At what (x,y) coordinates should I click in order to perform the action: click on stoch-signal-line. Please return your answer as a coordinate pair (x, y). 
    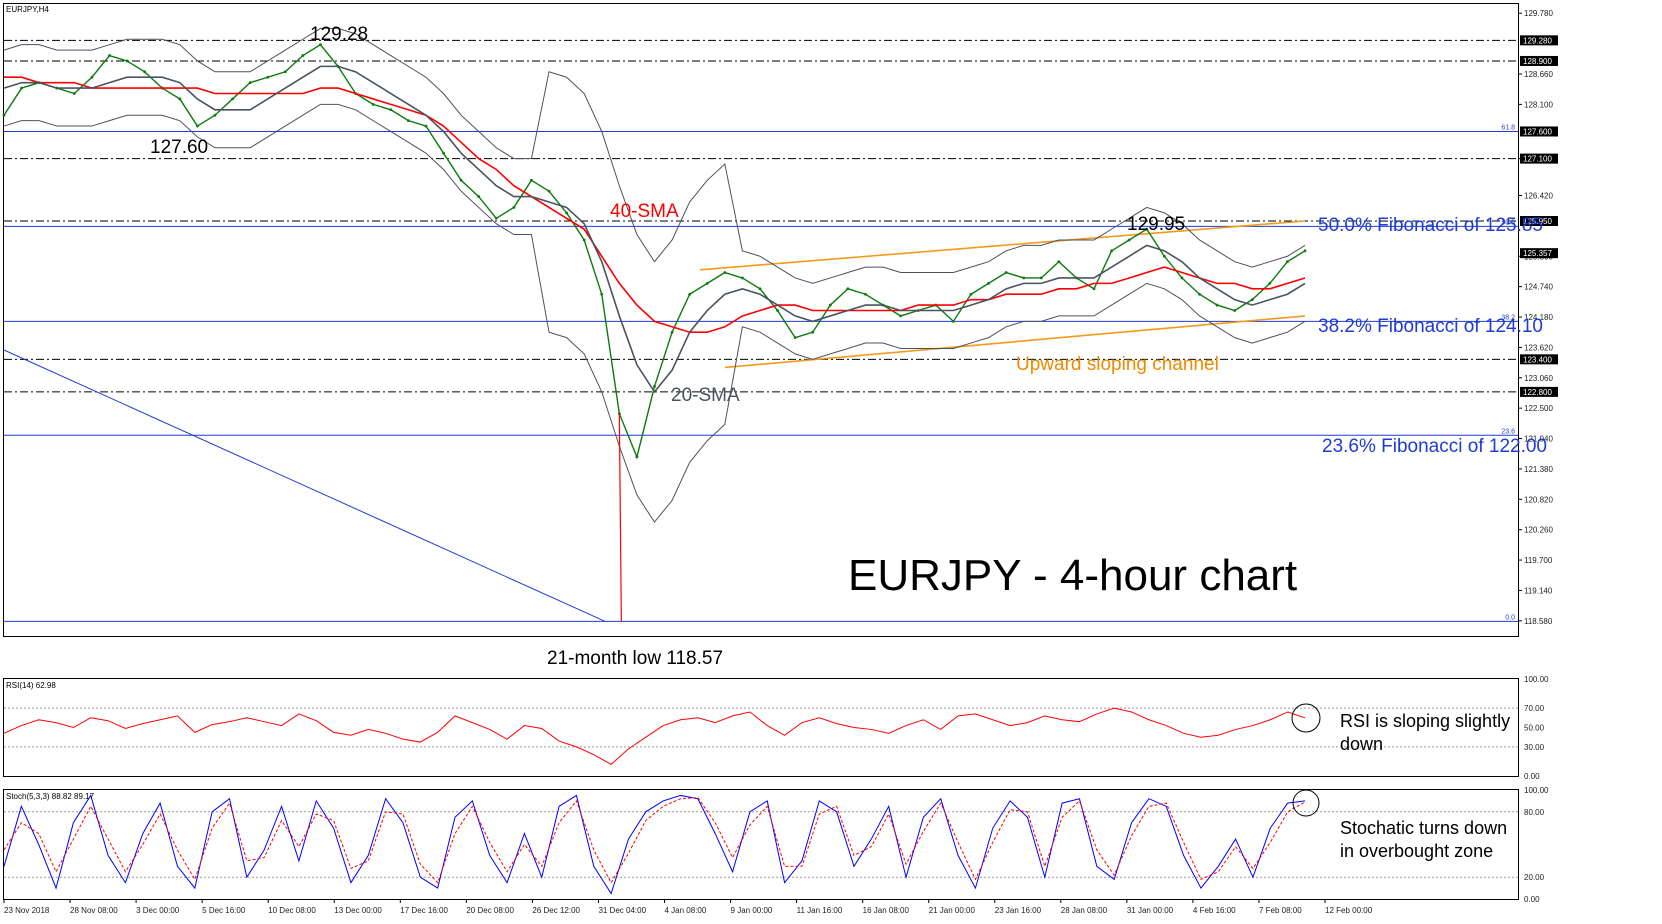
    Looking at the image, I should click on (654, 840).